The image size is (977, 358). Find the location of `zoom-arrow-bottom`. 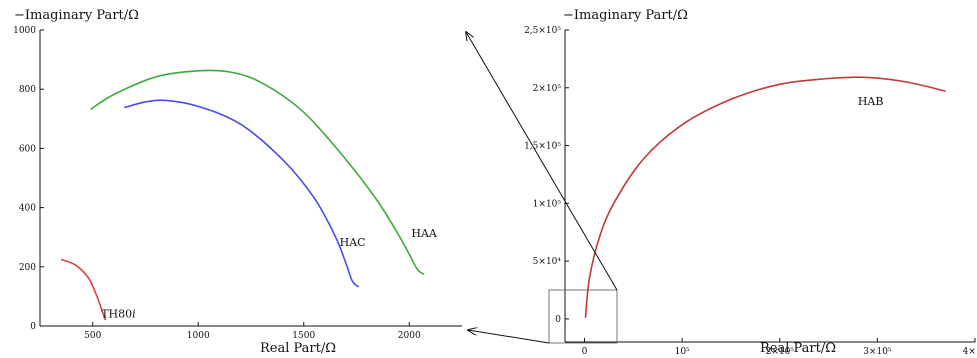

zoom-arrow-bottom is located at coordinates (509, 337).